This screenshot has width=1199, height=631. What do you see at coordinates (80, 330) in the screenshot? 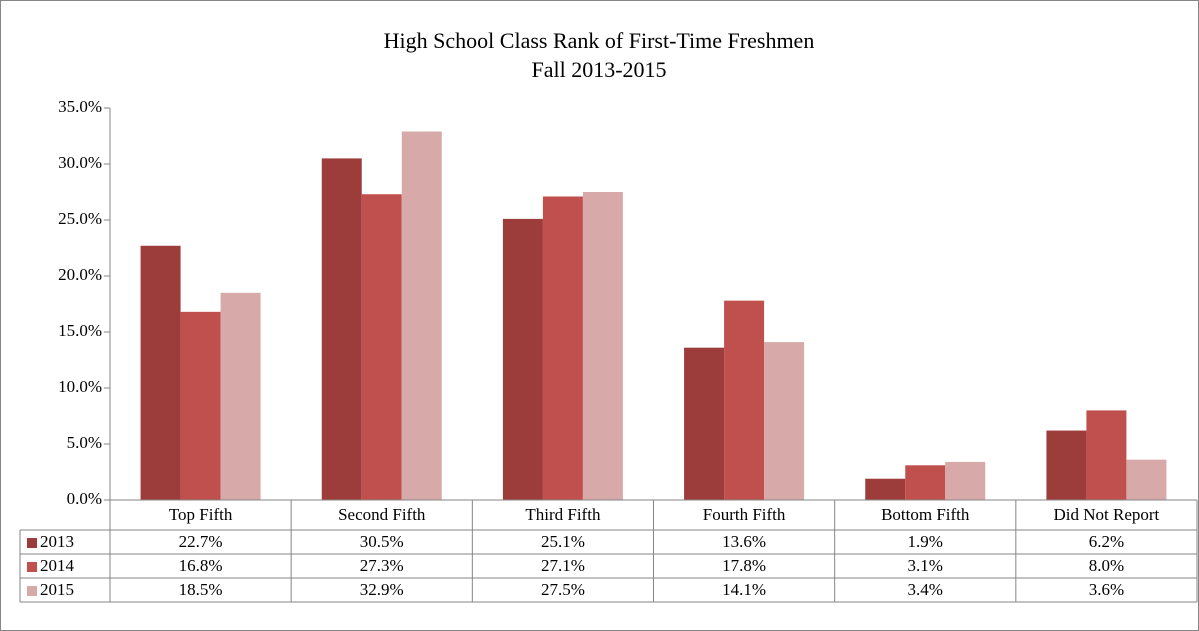
I see `y-tick-label: 15.0%` at bounding box center [80, 330].